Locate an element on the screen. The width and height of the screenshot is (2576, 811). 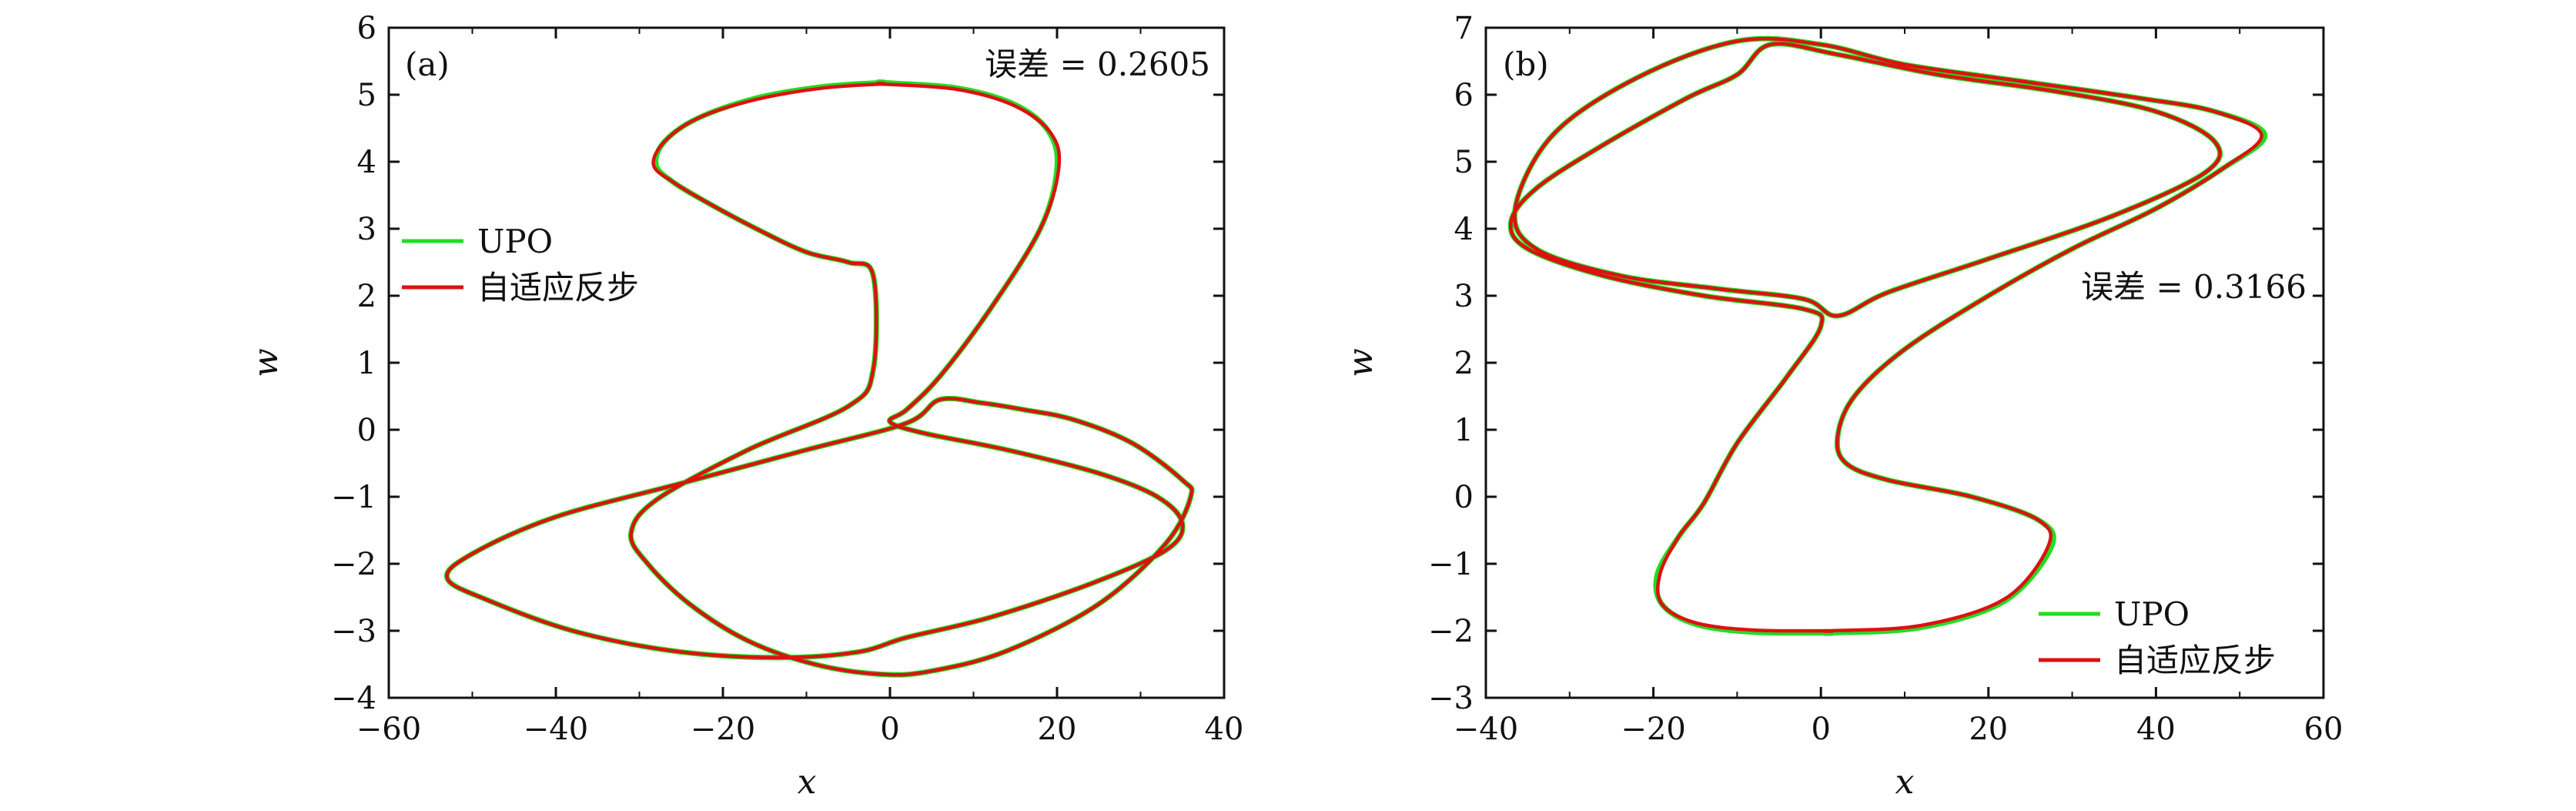
panel-b-ytick-label: 5 is located at coordinates (1464, 162).